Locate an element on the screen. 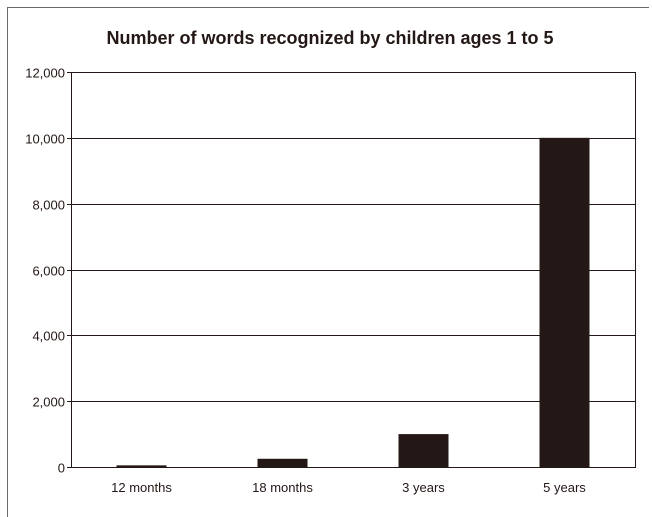 This screenshot has width=652, height=517. y-tick-label: 10,000 is located at coordinates (45, 139).